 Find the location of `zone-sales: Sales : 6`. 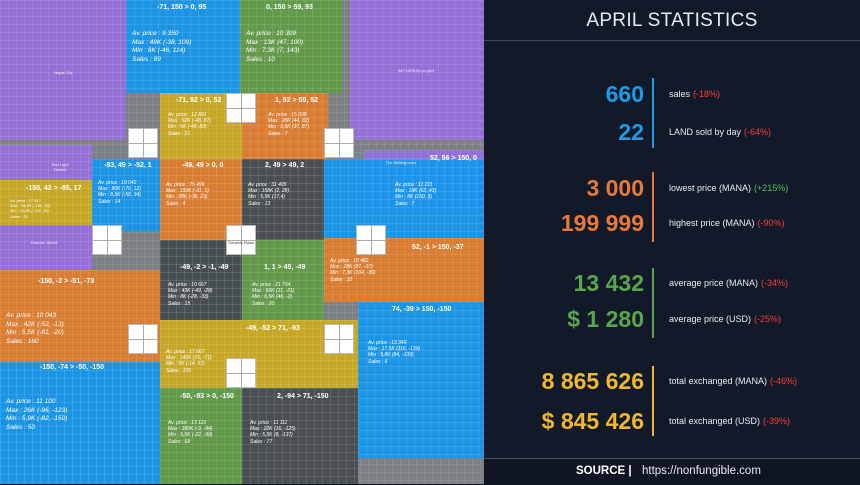

zone-sales: Sales : 6 is located at coordinates (378, 361).